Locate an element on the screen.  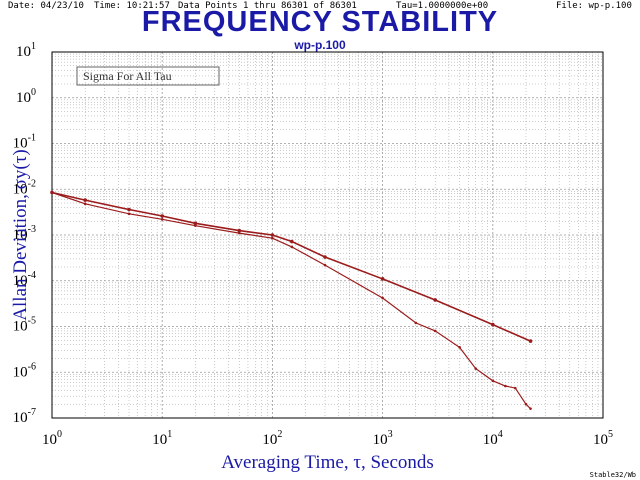
y-tick-label: 10⁻² is located at coordinates (24, 187).